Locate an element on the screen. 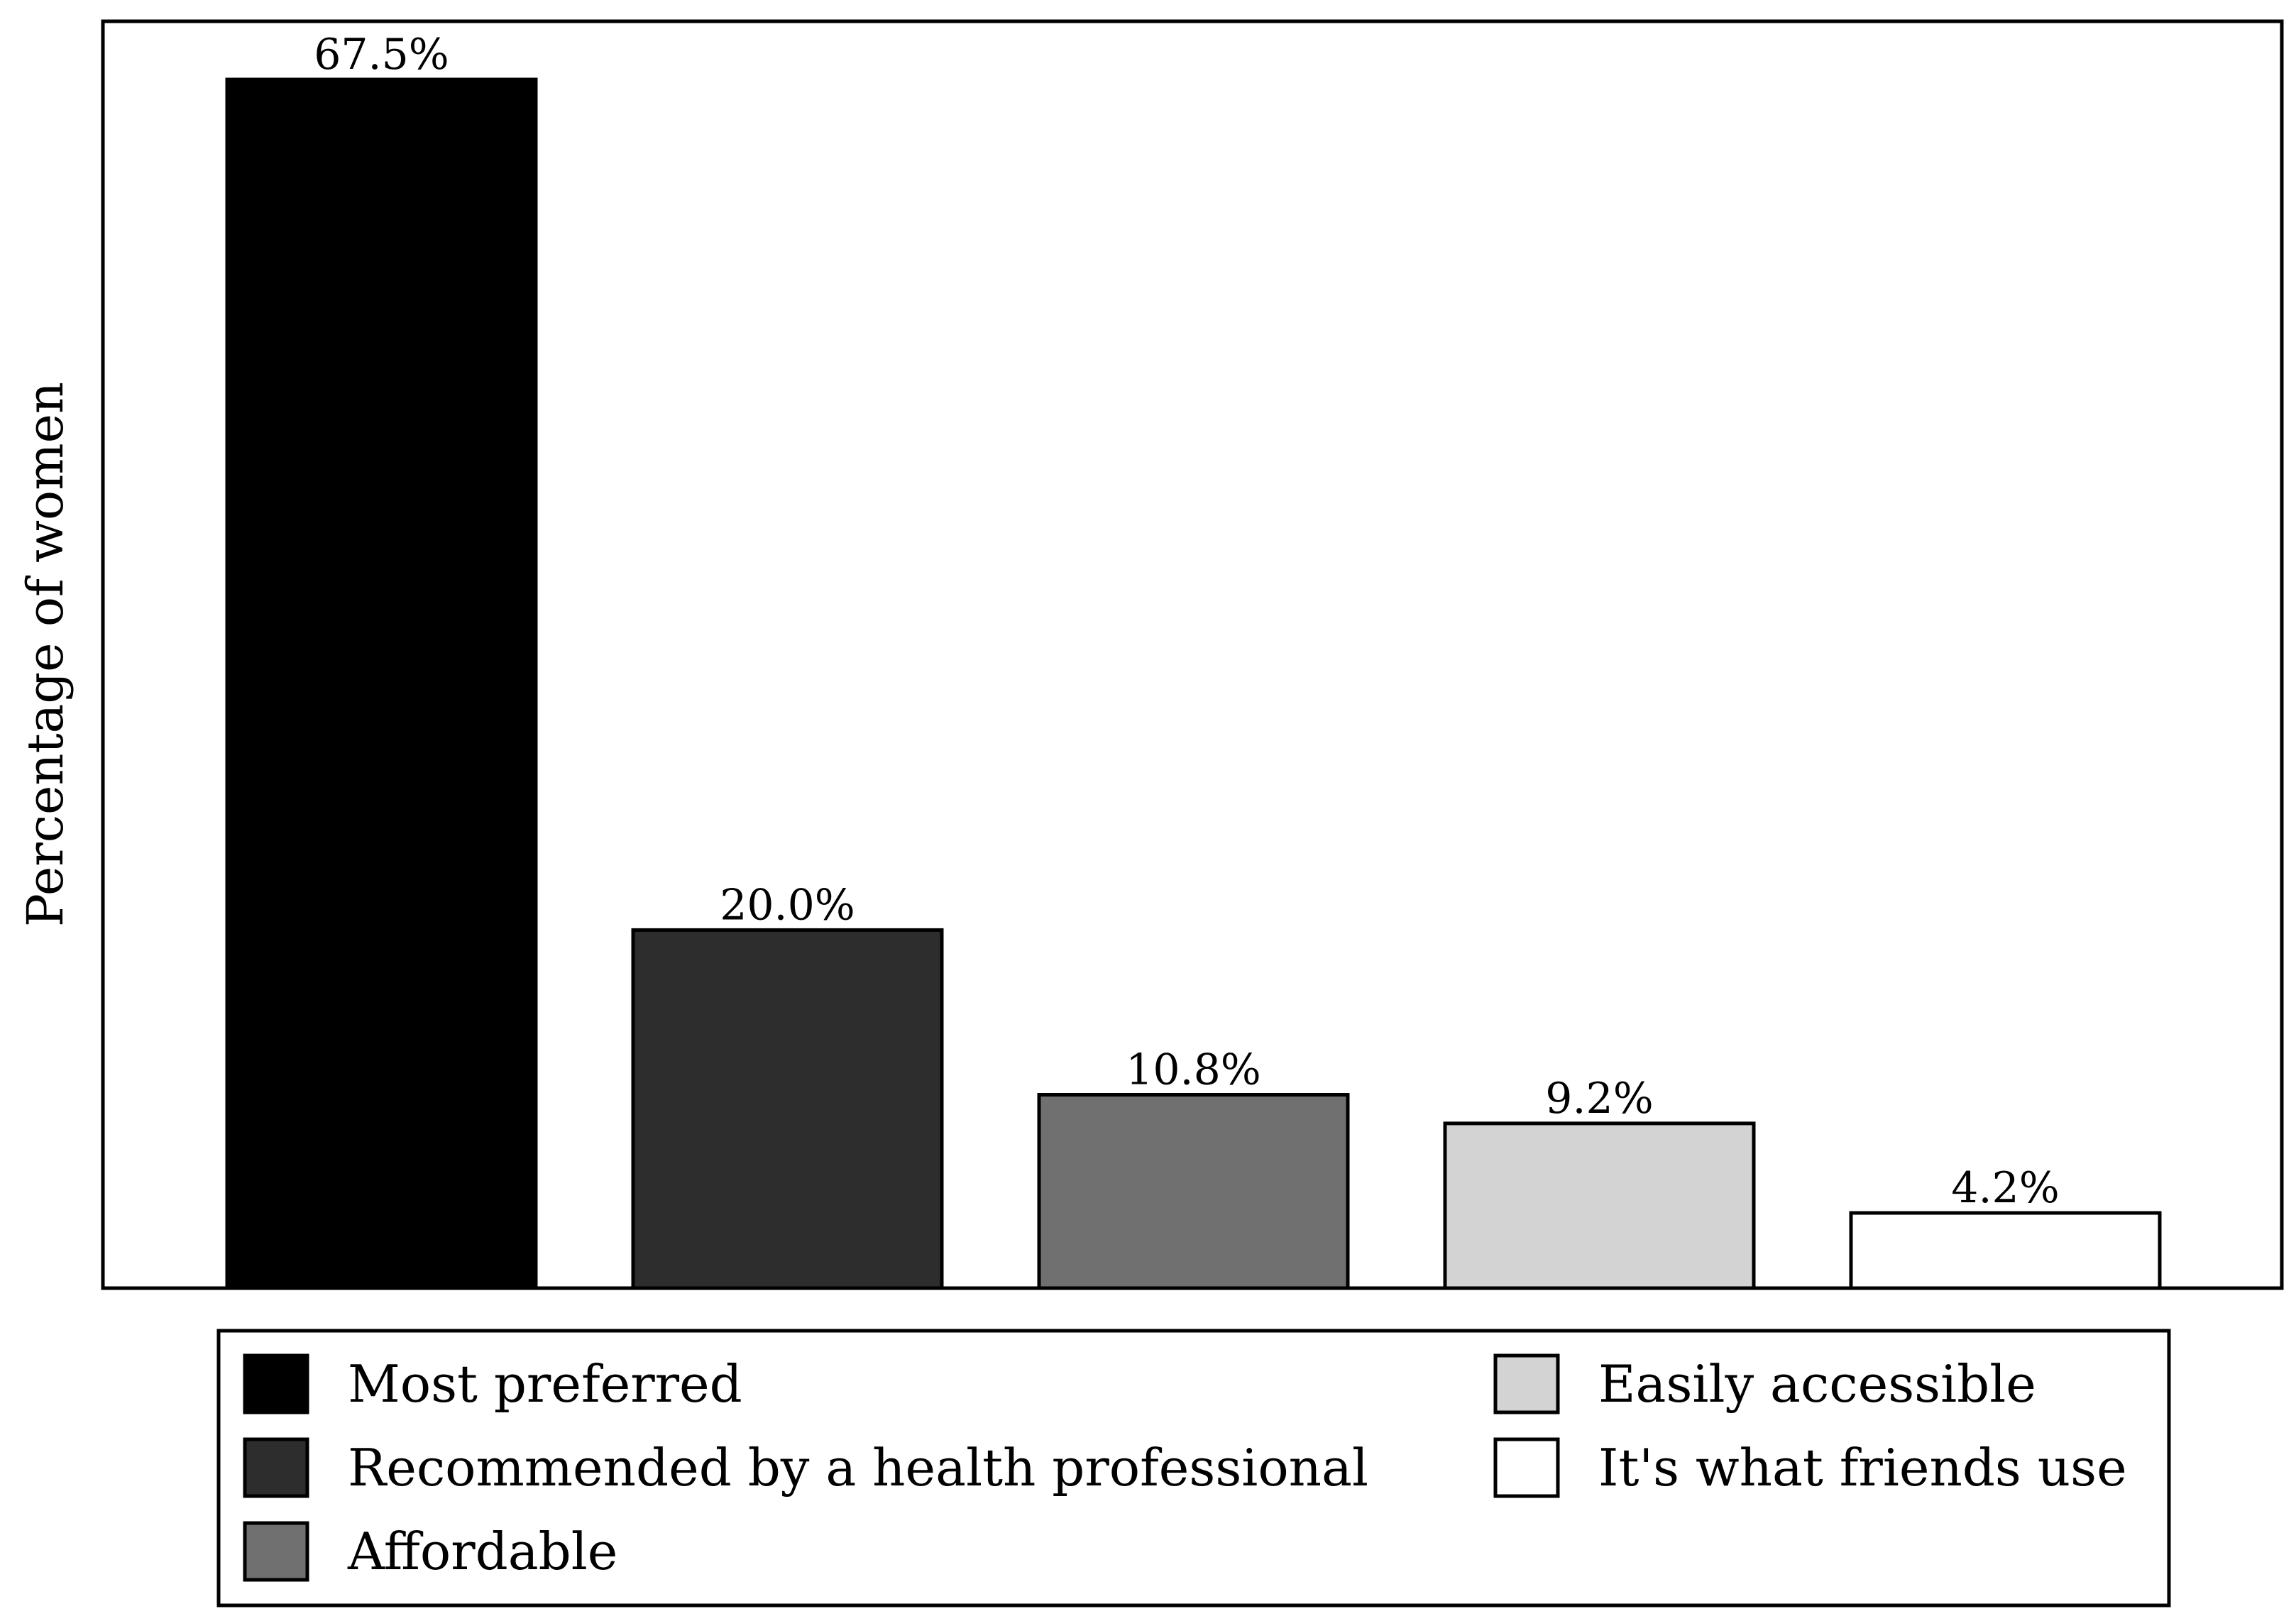  data-label-3: 10.8% is located at coordinates (1193, 1070).